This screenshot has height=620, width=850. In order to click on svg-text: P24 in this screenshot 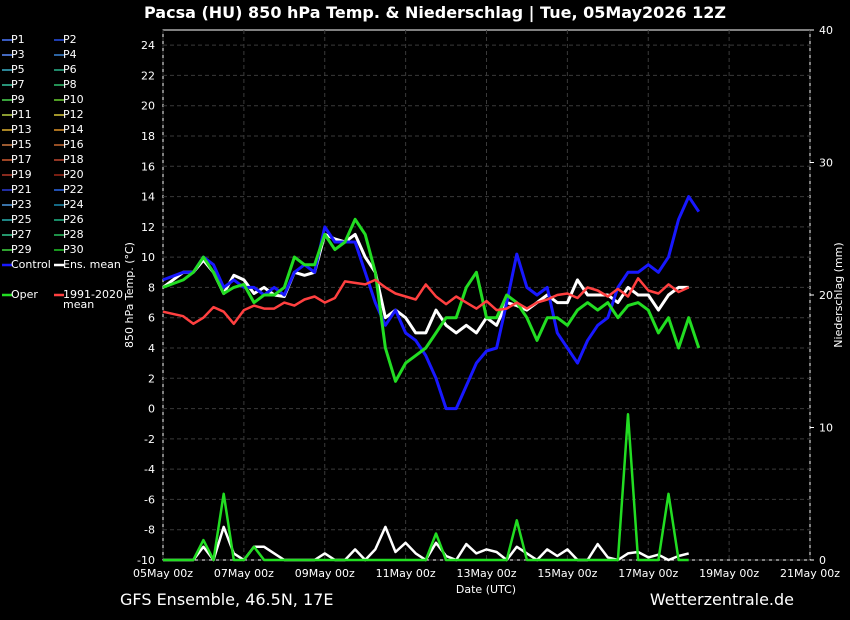, I will do `click(73, 204)`.